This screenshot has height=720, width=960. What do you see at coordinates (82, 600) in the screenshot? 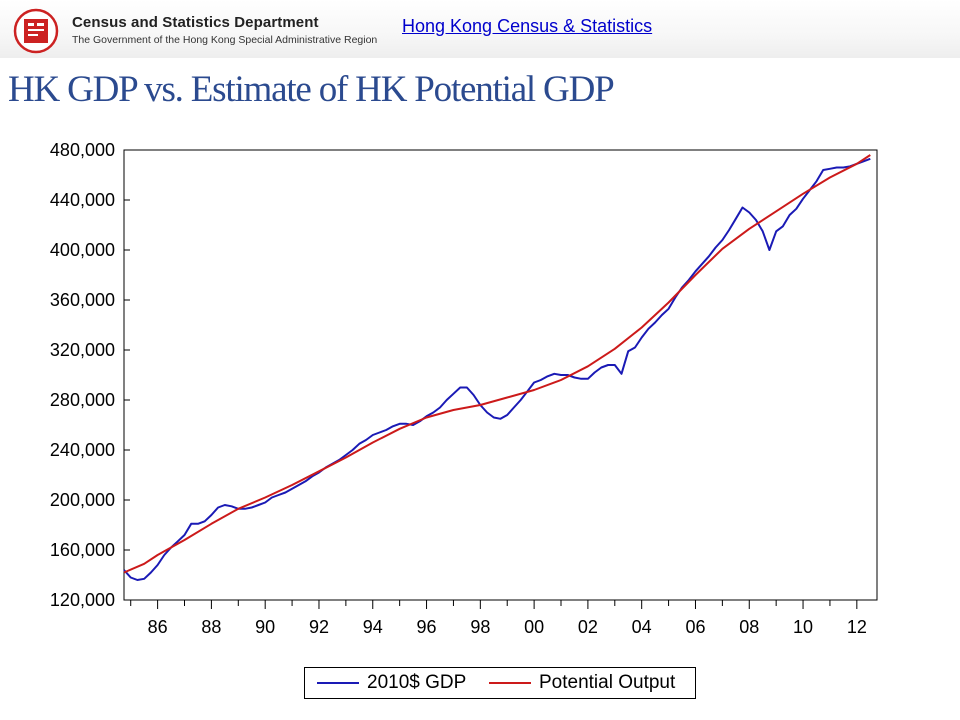
I see `y-tick-label: 120,000` at bounding box center [82, 600].